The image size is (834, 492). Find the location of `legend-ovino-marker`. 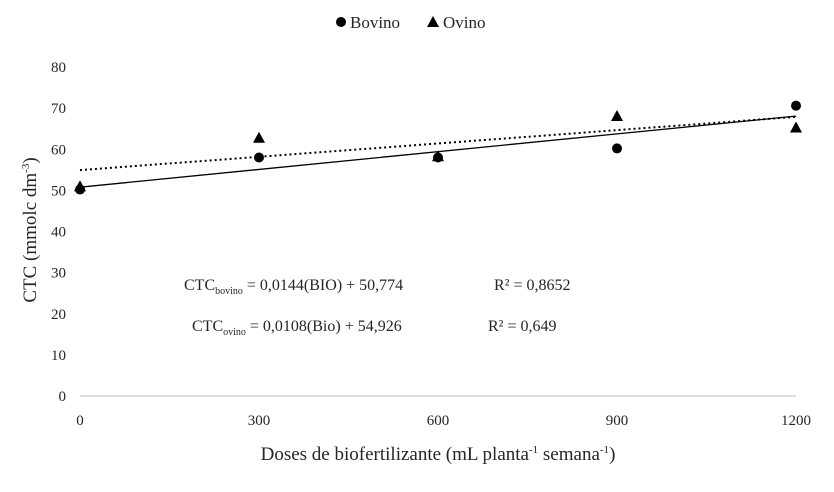

legend-ovino-marker is located at coordinates (433, 21).